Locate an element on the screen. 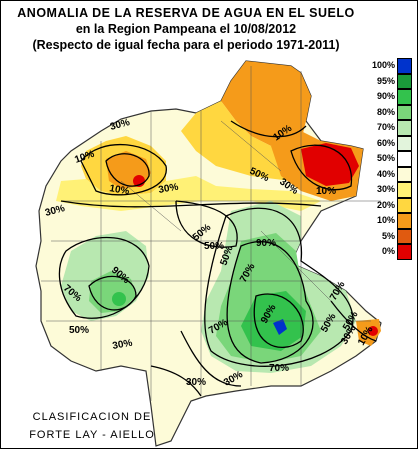 This screenshot has height=449, width=418. classification-credit: CLASIFICACION DE is located at coordinates (92, 417).